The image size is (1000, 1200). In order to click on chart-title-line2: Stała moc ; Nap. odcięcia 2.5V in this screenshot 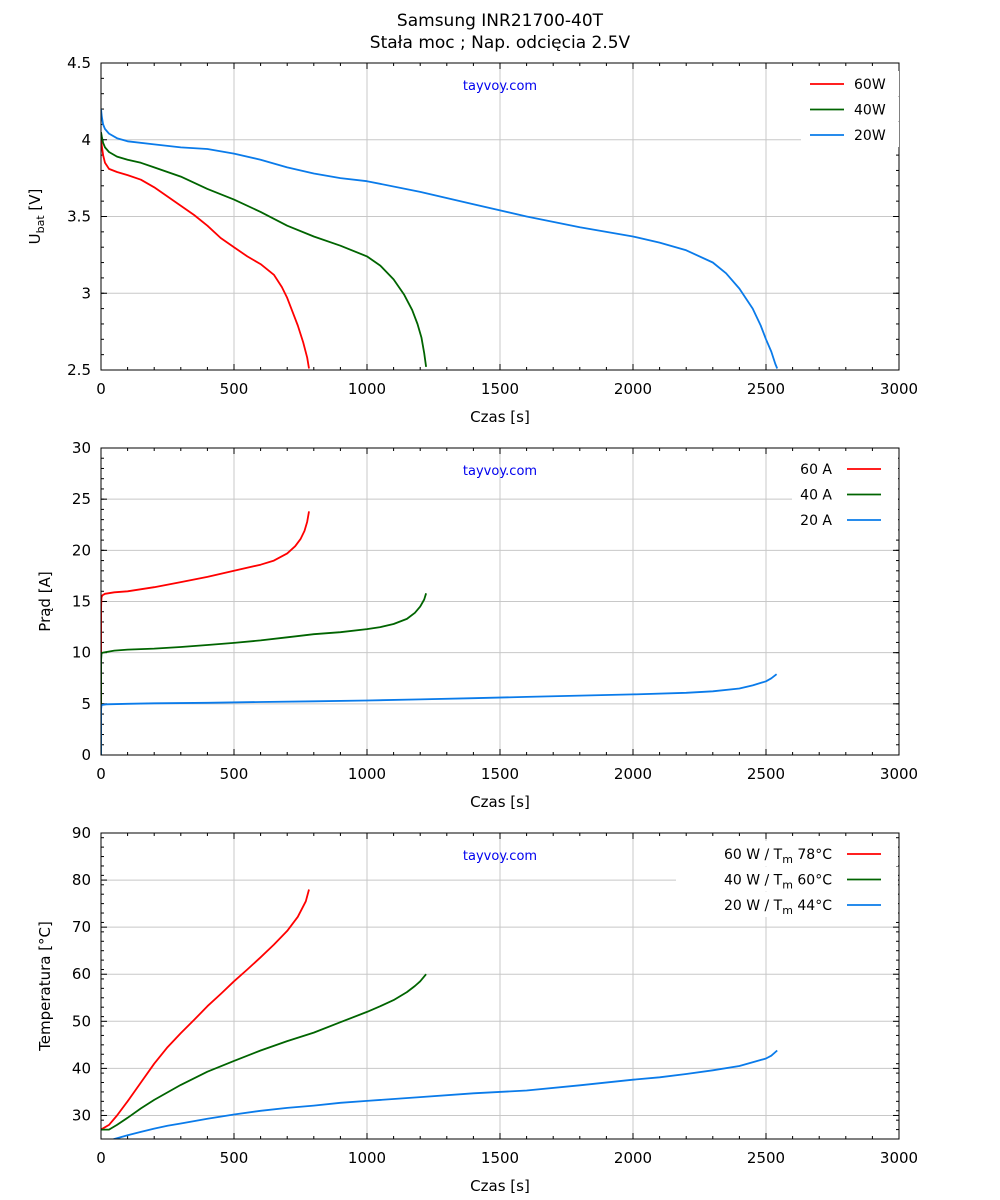, I will do `click(500, 43)`.